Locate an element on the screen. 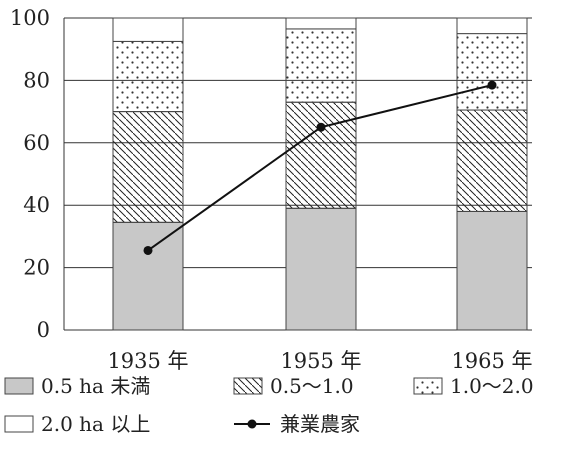  legend-item: 0.5～1.0 is located at coordinates (293, 386).